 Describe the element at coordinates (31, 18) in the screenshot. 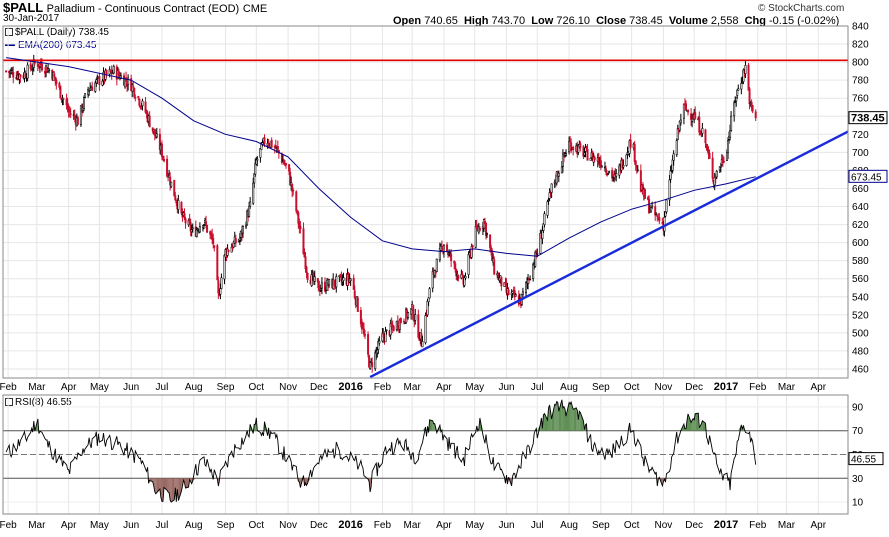

I see `chart-date: 30-Jan-2017` at that location.